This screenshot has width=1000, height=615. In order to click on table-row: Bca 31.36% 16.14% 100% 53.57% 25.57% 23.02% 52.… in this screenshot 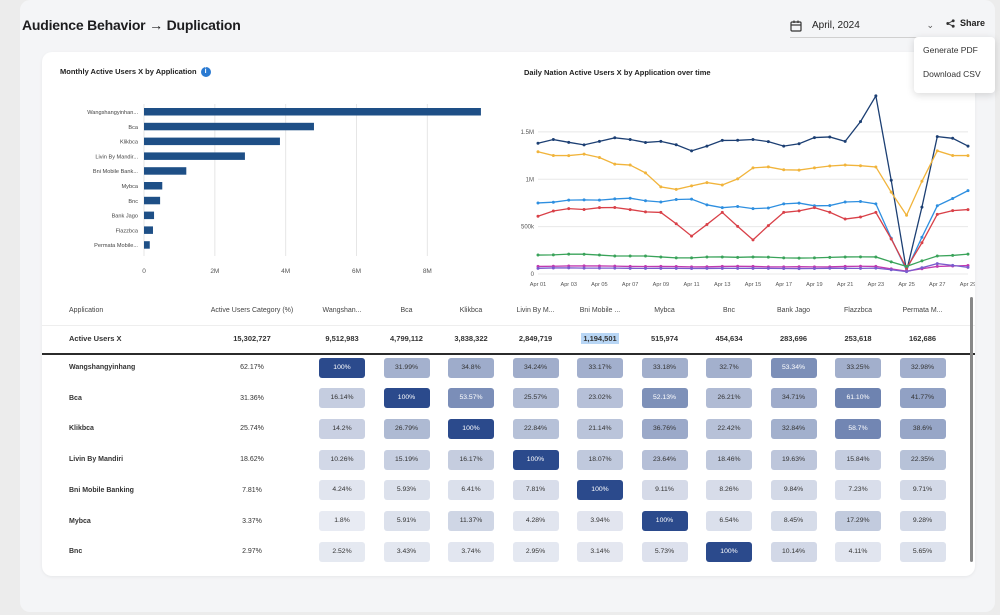, I will do `click(508, 398)`.